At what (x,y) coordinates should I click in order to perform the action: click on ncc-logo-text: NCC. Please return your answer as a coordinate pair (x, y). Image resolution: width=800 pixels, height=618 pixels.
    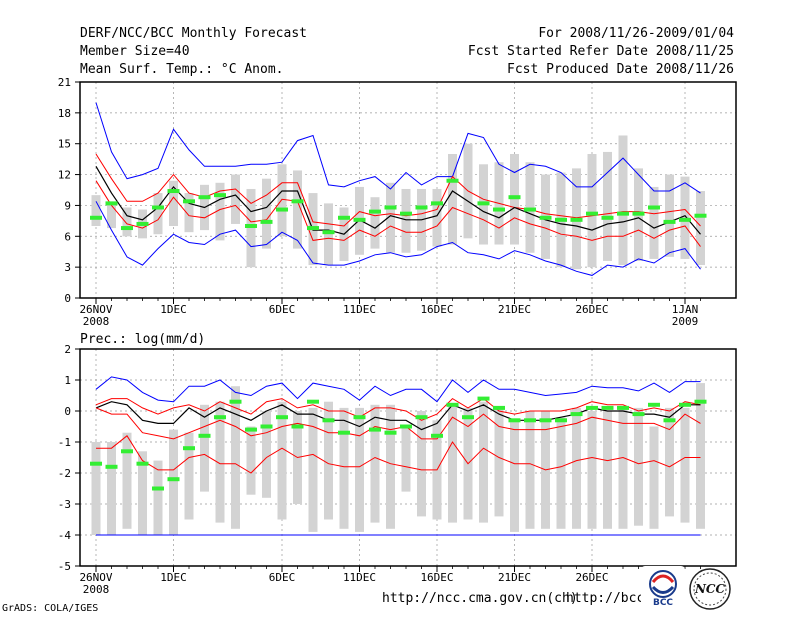
    Looking at the image, I should click on (710, 589).